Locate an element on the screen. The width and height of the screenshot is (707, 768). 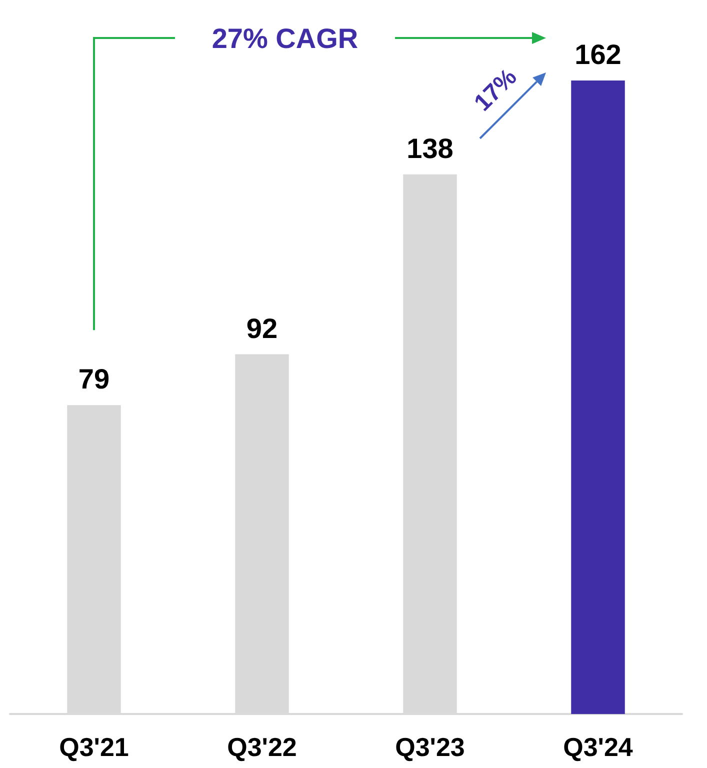
x-tick-label: Q3'21 is located at coordinates (94, 747).